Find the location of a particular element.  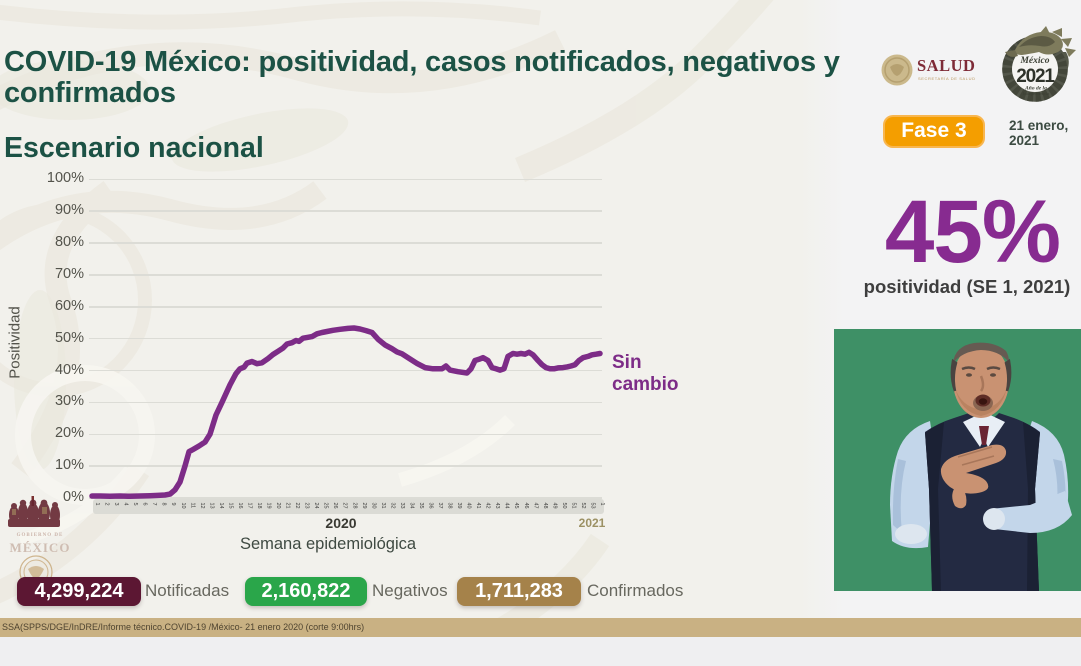

svg-text: 44 is located at coordinates (507, 506).